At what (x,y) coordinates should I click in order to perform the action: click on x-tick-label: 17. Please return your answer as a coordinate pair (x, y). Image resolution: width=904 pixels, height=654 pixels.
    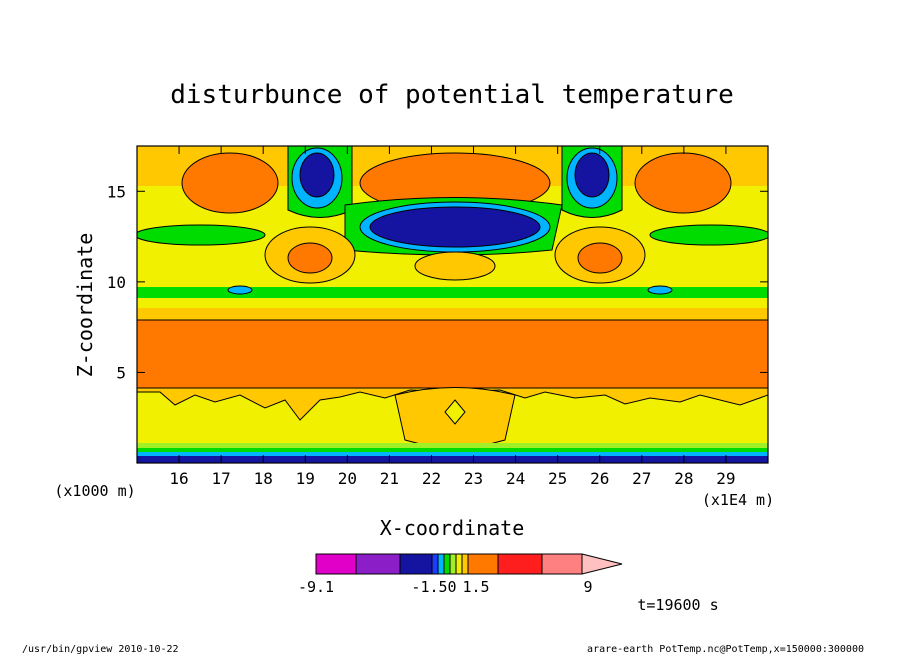
    Looking at the image, I should click on (221, 478).